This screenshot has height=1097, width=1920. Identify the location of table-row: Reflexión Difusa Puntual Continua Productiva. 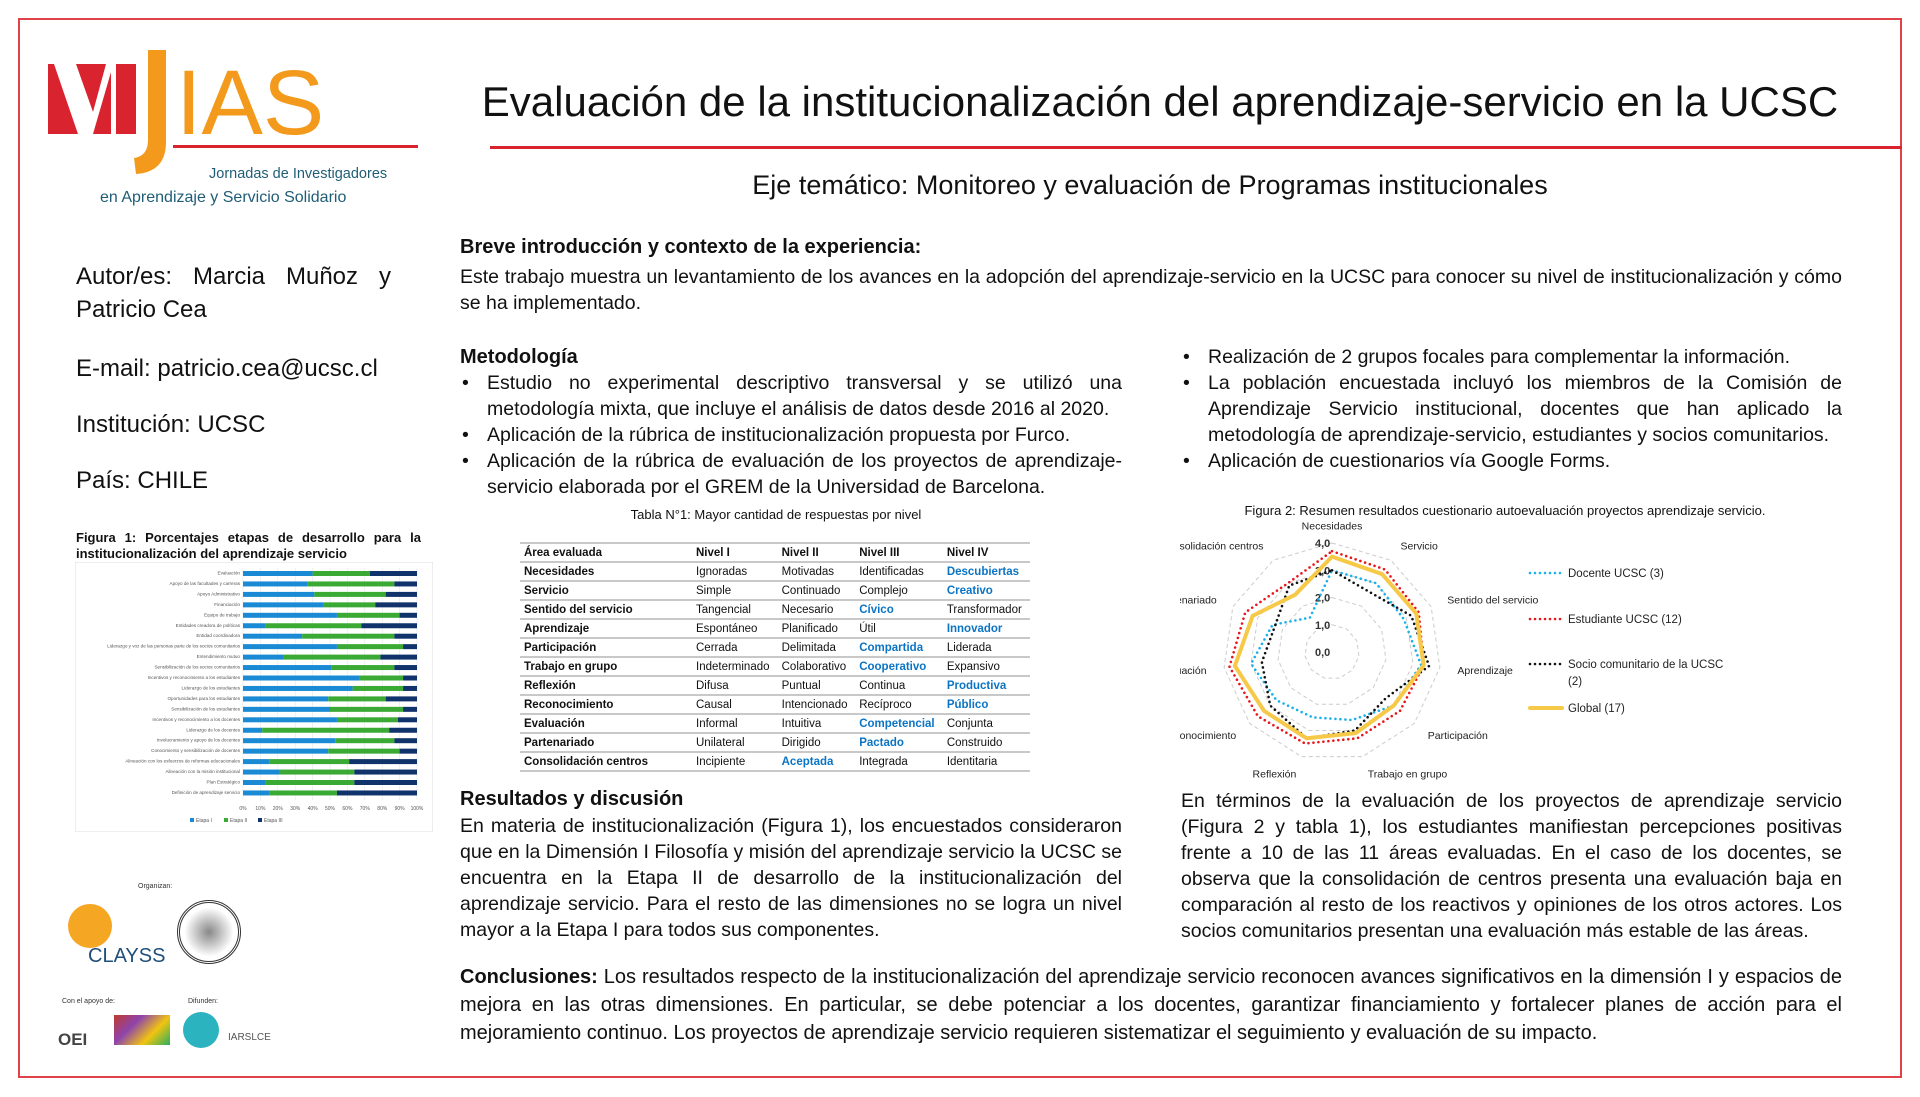
(775, 686).